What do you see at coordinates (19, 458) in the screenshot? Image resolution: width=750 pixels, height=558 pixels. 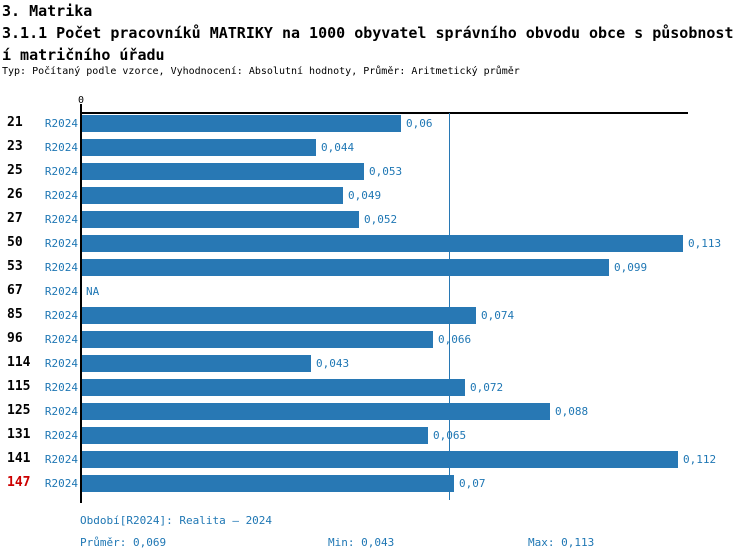 I see `row-category-label: 141` at bounding box center [19, 458].